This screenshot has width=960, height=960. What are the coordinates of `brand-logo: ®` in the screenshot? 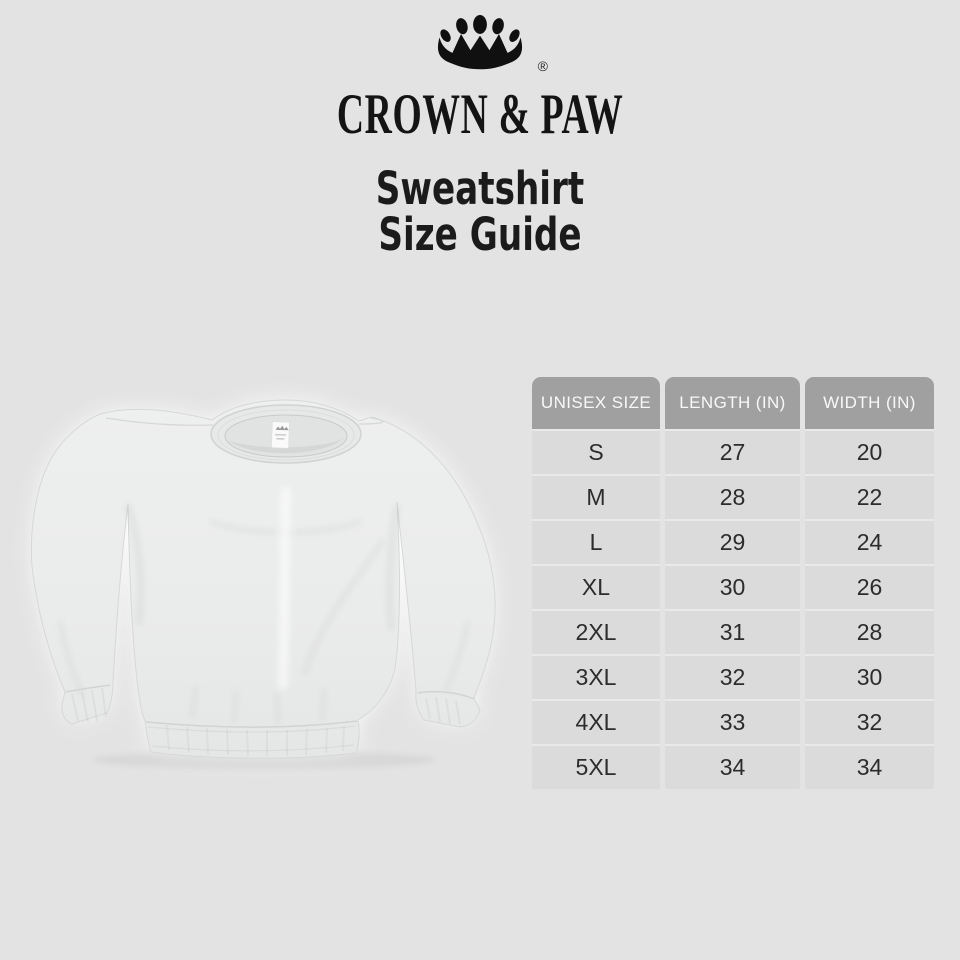 It's located at (488, 46).